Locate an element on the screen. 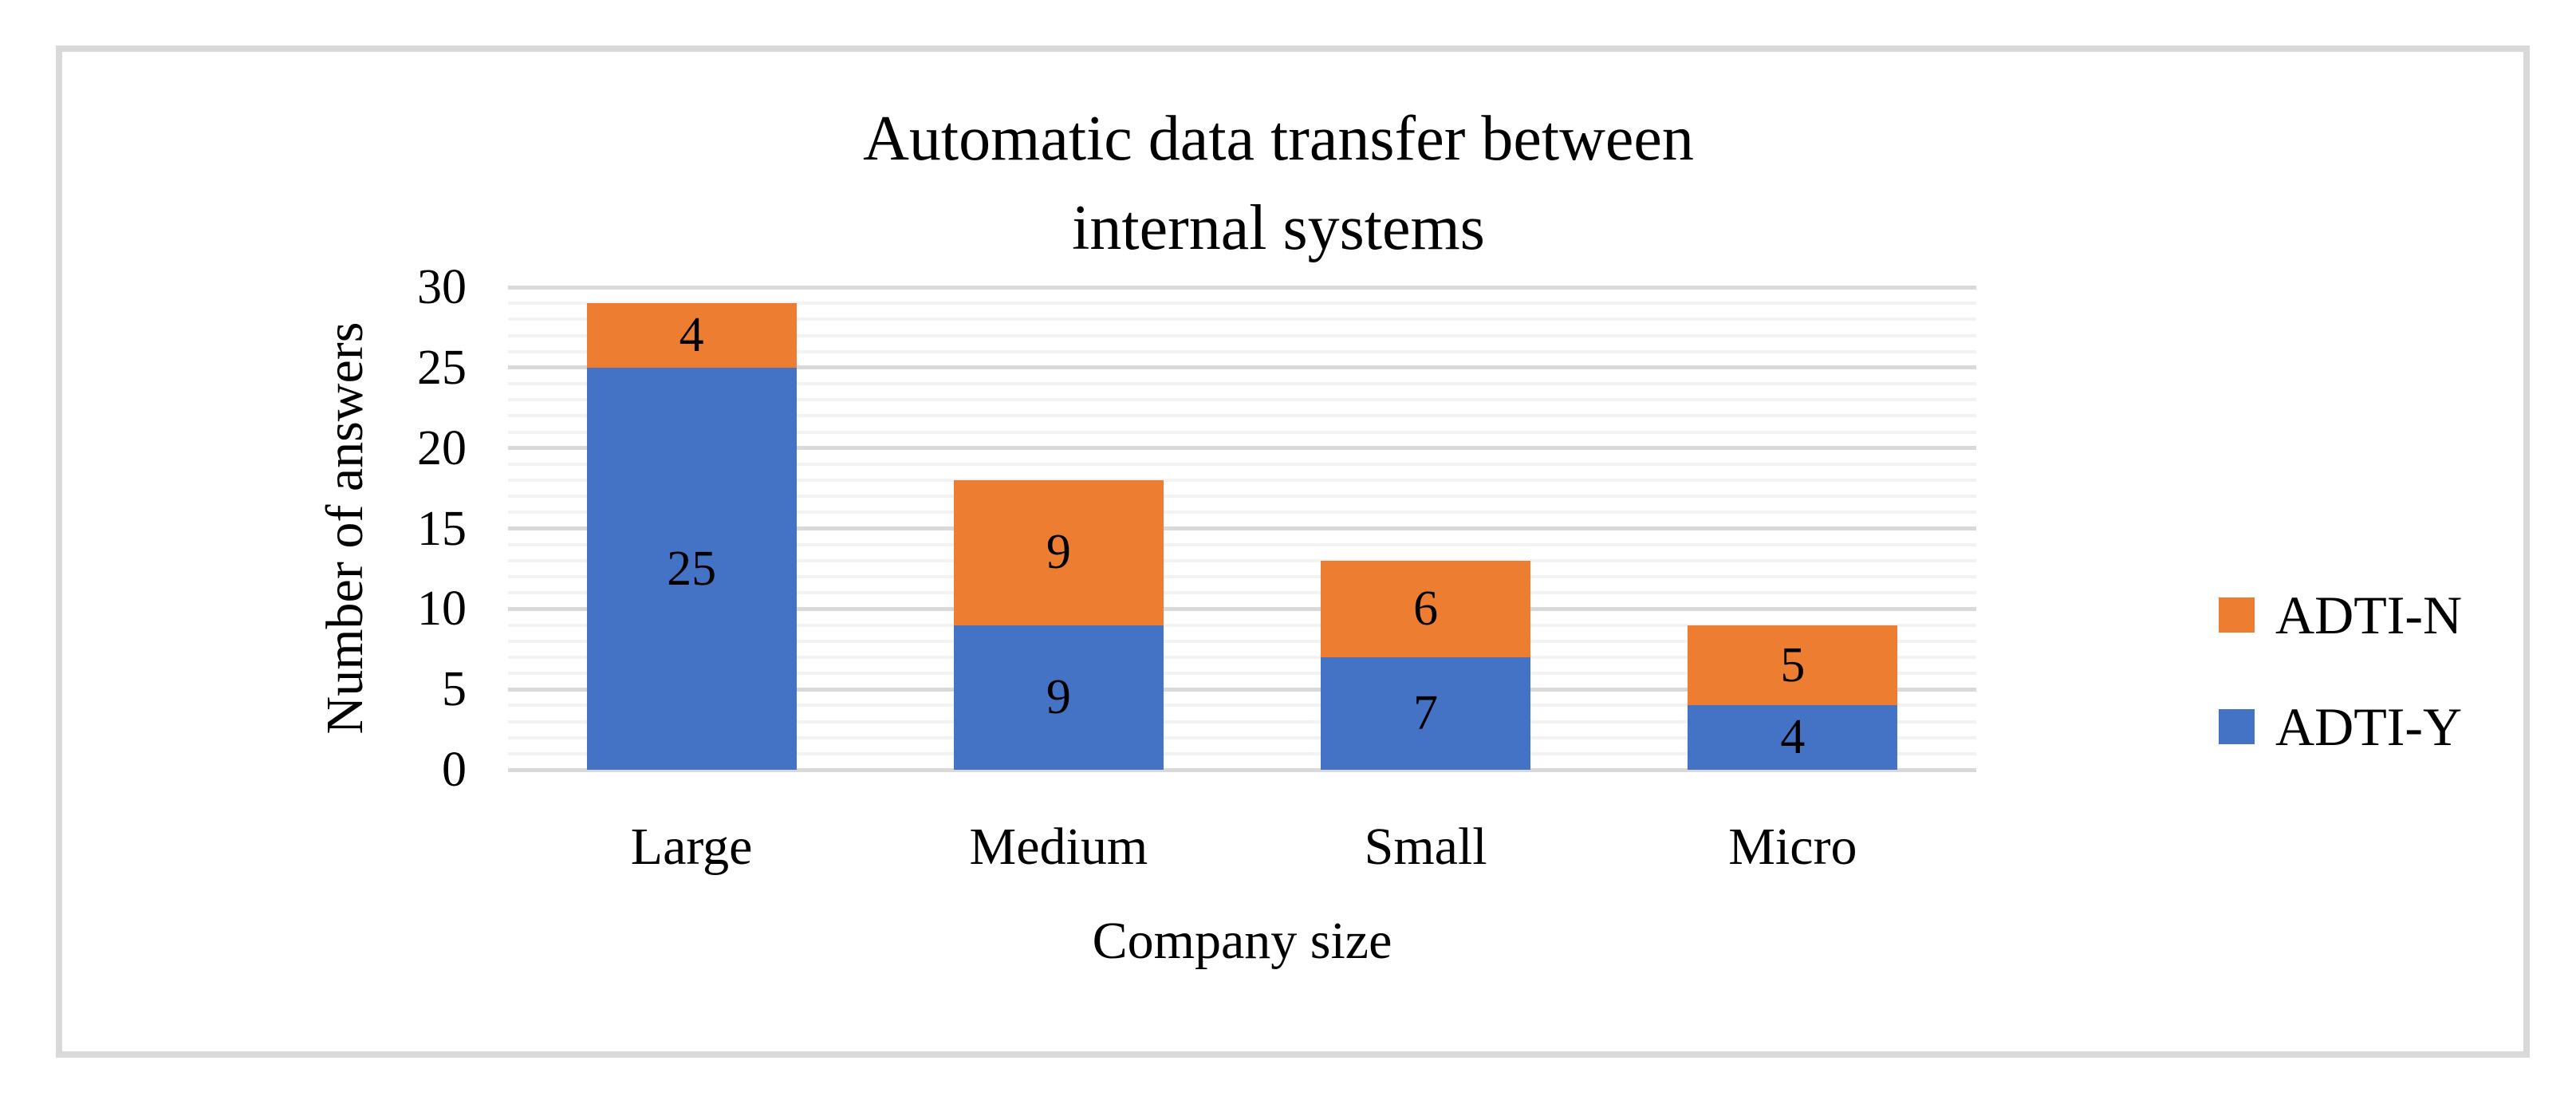  bar-segment-adti-y-small is located at coordinates (1426, 713).